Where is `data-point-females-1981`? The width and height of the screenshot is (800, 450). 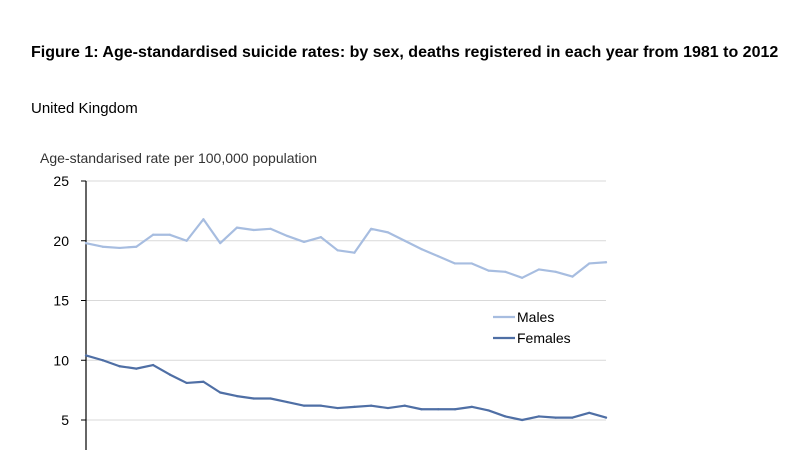
data-point-females-1981 is located at coordinates (86, 355).